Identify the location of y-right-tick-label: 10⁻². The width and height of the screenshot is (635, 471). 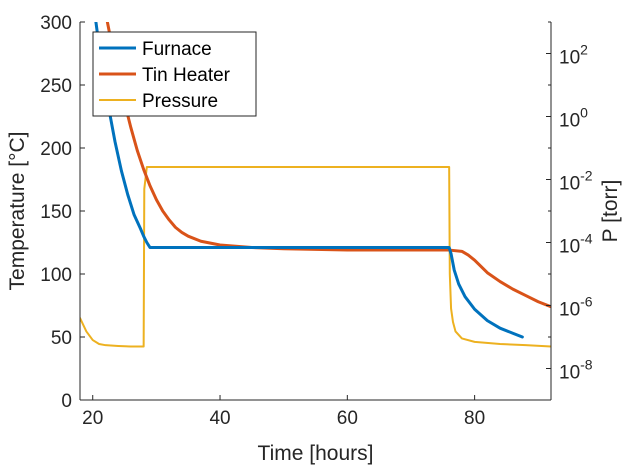
(576, 181).